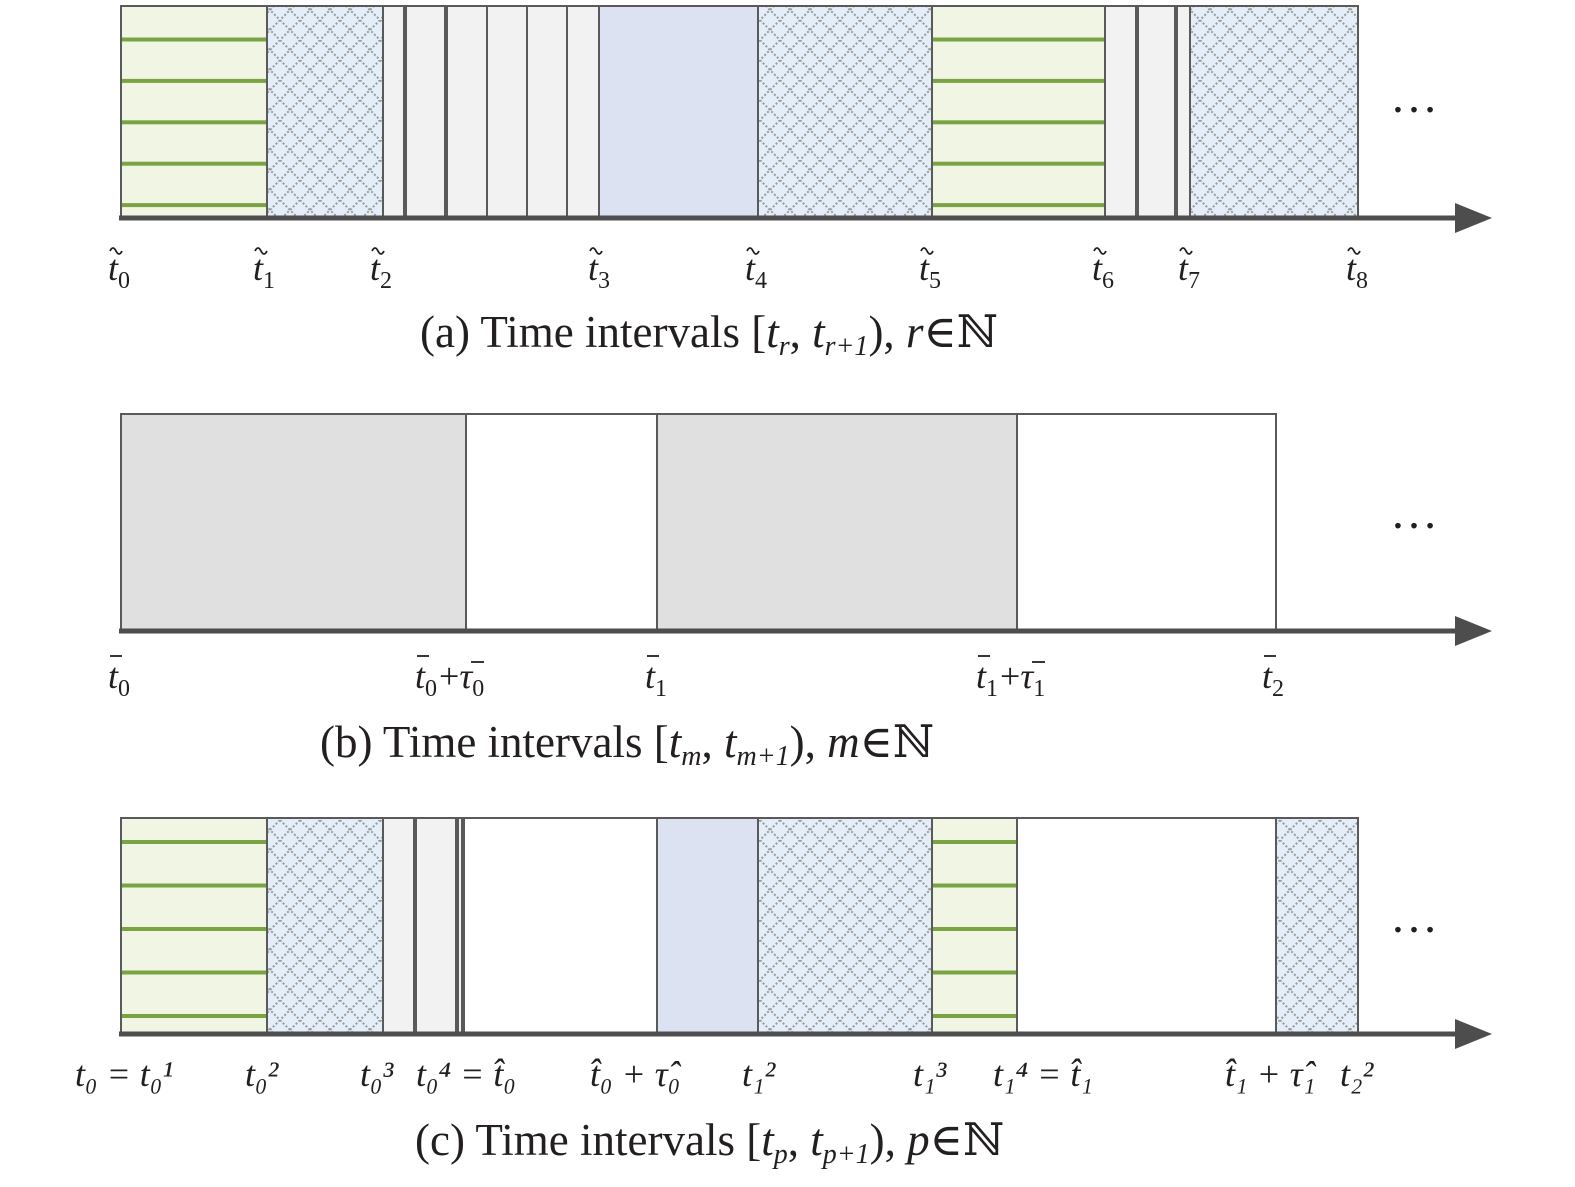 The image size is (1575, 1187). I want to click on caption-b: (b) Time intervals [tm, tm+1), m∈ℕ, so click(627, 744).